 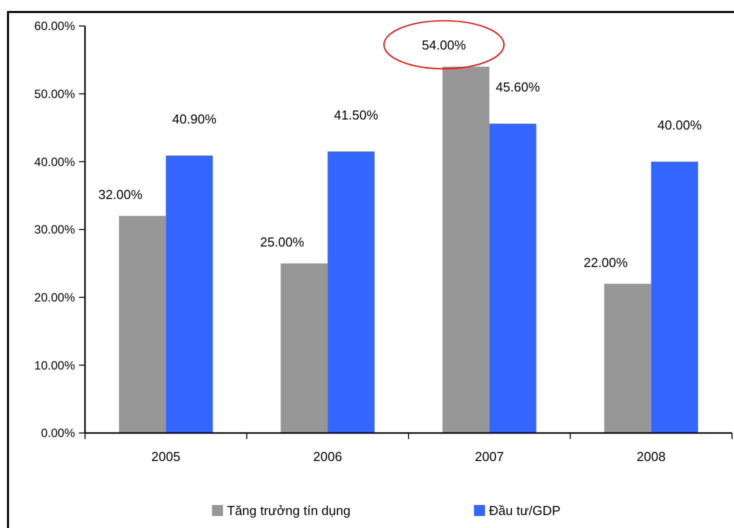 I want to click on data-label: 40.90%, so click(x=194, y=119).